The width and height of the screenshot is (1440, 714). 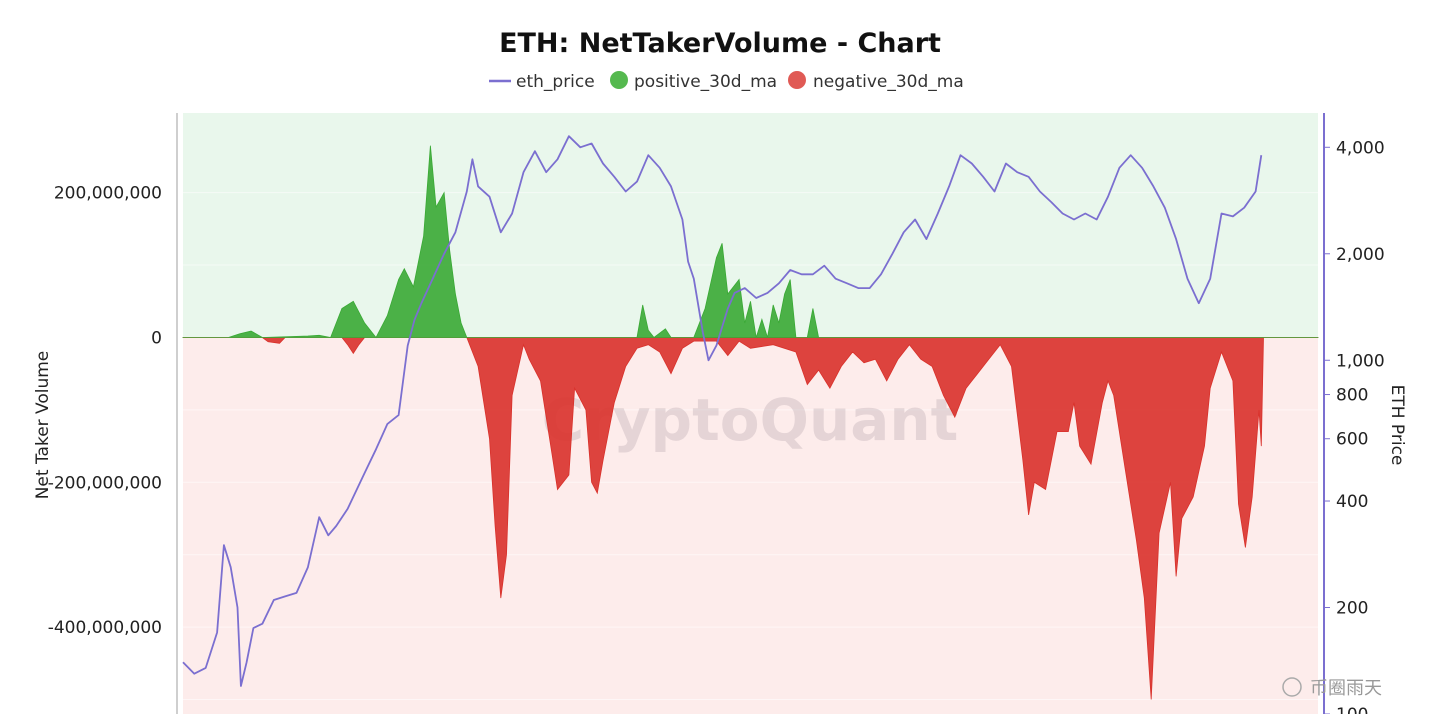 What do you see at coordinates (1354, 426) in the screenshot?
I see `right-axis-ticks: 4,000 2,000 1,000 800 600 400 200 100` at bounding box center [1354, 426].